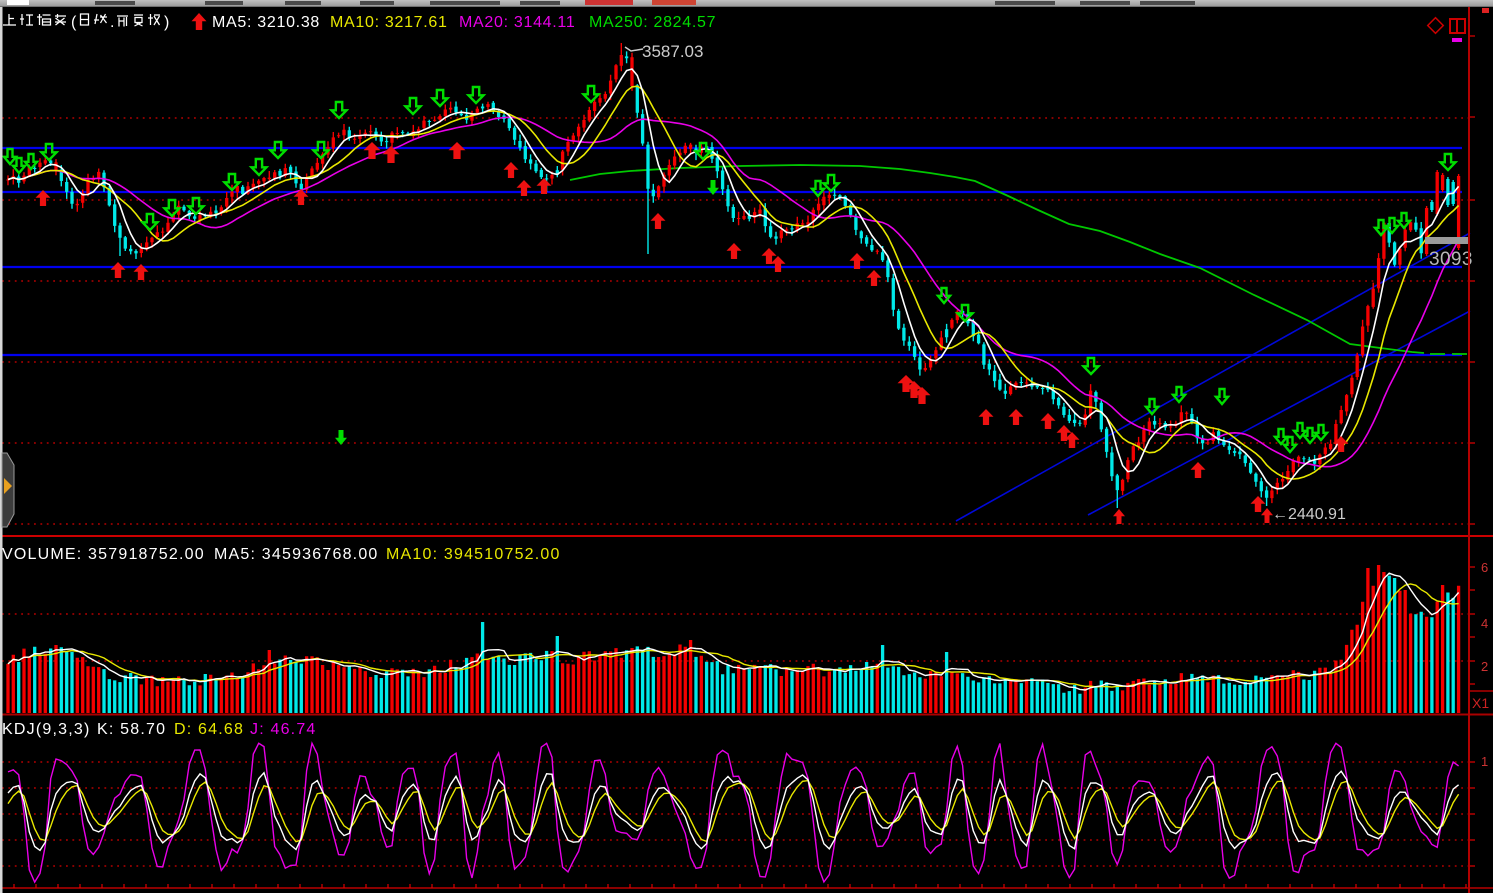 The height and width of the screenshot is (893, 1493). Describe the element at coordinates (266, 22) in the screenshot. I see `svg-text: MA5: 3210.38` at that location.